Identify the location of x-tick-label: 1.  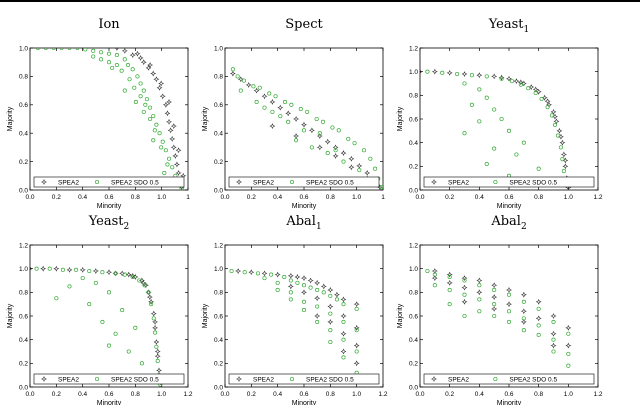
(383, 197).